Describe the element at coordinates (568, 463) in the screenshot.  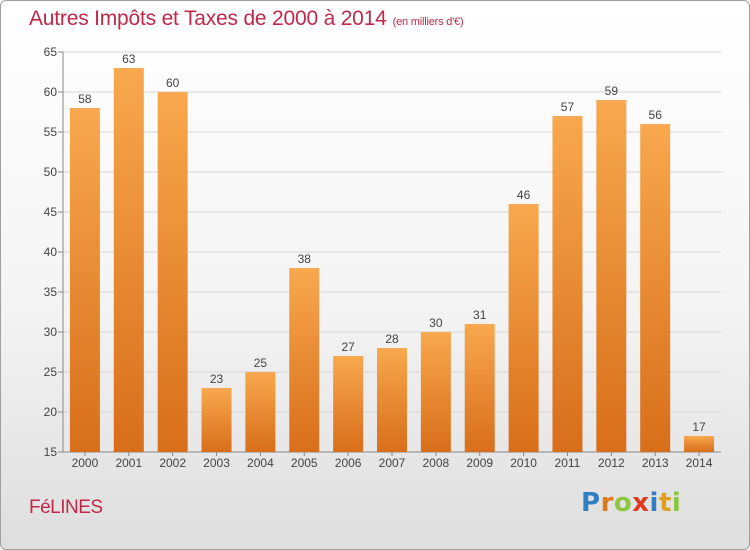
I see `x-tick-label: 2011` at that location.